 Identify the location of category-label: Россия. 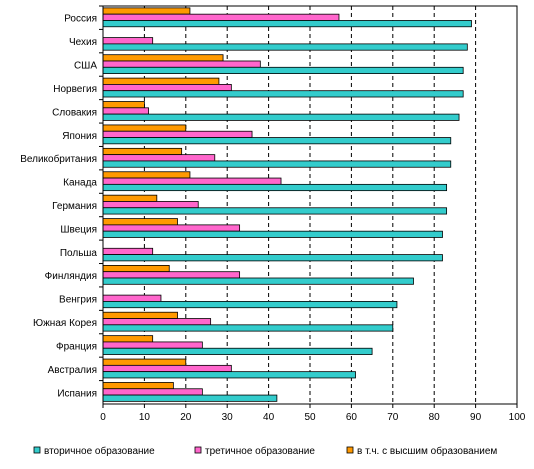
(80, 19).